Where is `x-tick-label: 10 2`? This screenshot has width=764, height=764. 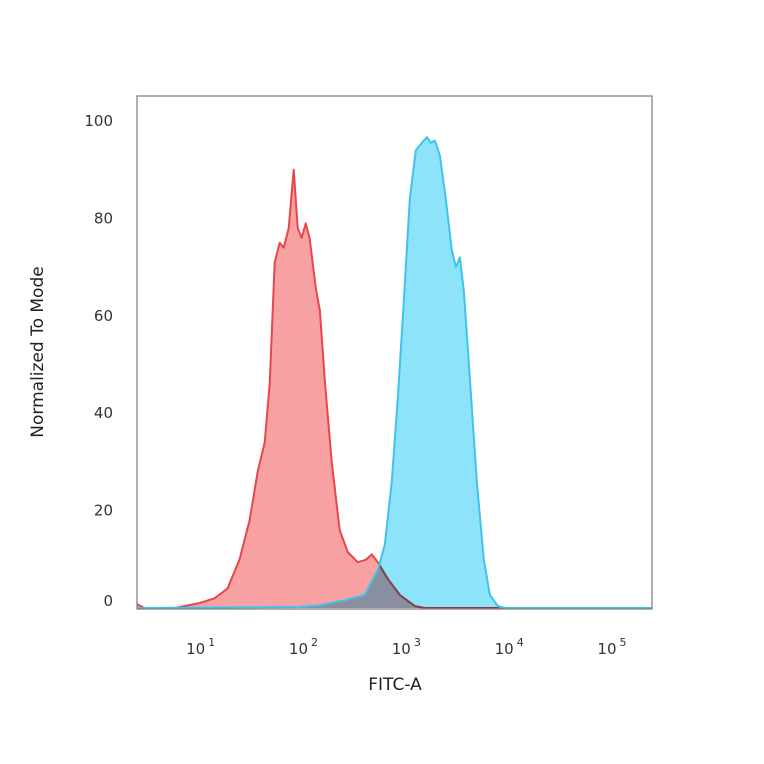 x-tick-label: 10 2 is located at coordinates (303, 647).